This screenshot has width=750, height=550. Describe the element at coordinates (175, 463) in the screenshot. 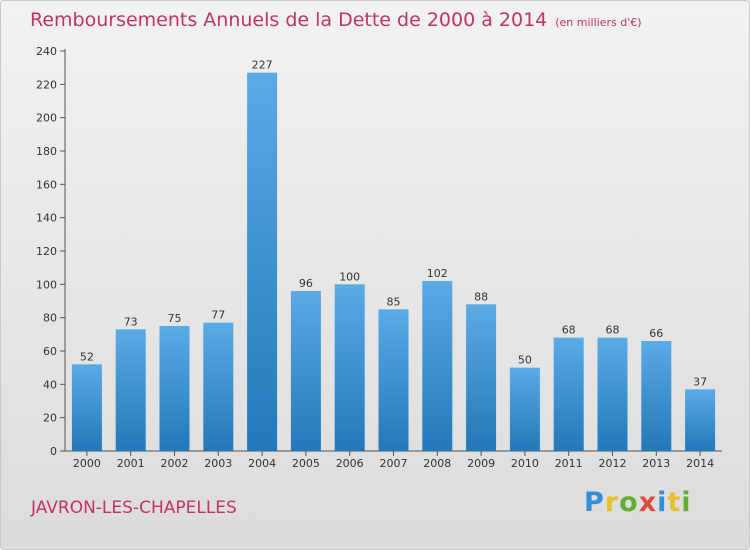

I see `x-tick-label: 2002` at that location.